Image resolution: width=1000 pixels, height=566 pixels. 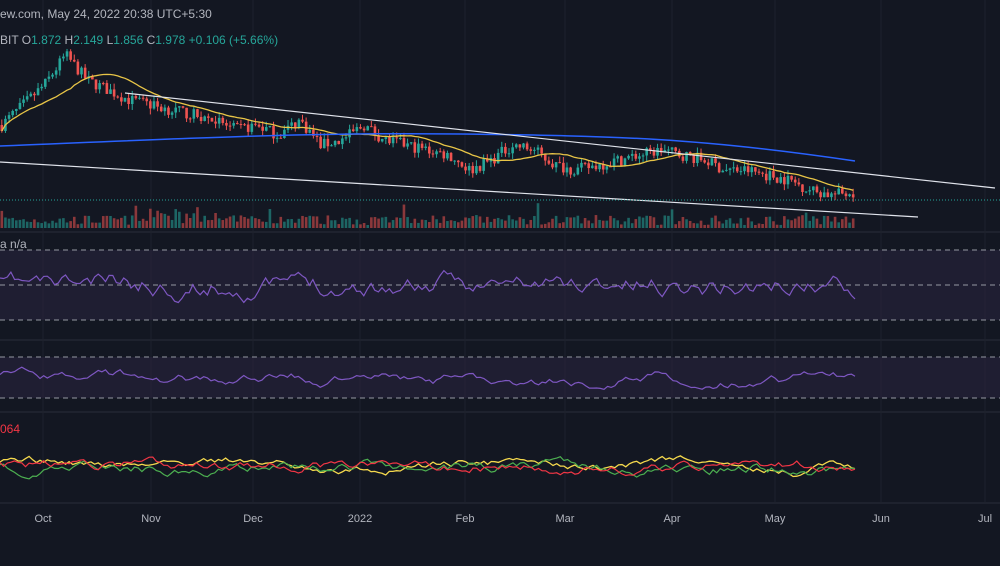 What do you see at coordinates (42, 519) in the screenshot?
I see `x-axis-tick-label: Oct` at bounding box center [42, 519].